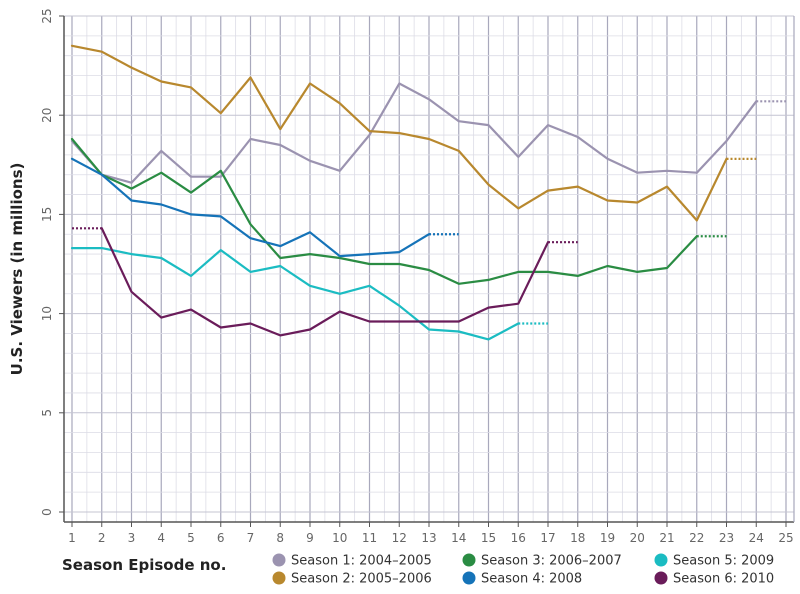  Describe the element at coordinates (577, 538) in the screenshot. I see `x-tick-label: 18` at that location.